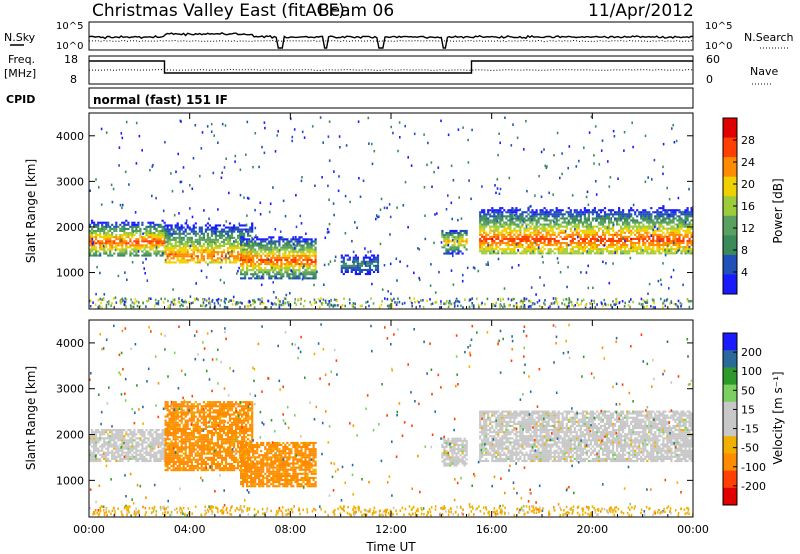 Image resolution: width=800 pixels, height=554 pixels. Describe the element at coordinates (490, 216) in the screenshot. I see `power-cell-5-1949` at that location.